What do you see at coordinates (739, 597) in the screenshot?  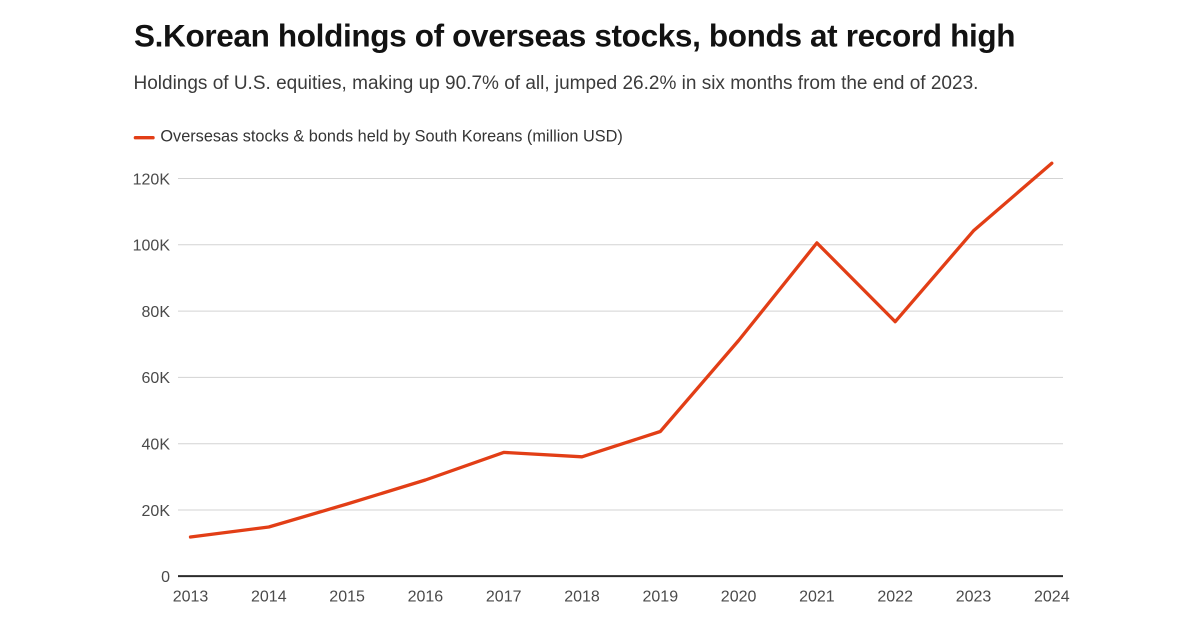 I see `svg-text: 2020` at bounding box center [739, 597].